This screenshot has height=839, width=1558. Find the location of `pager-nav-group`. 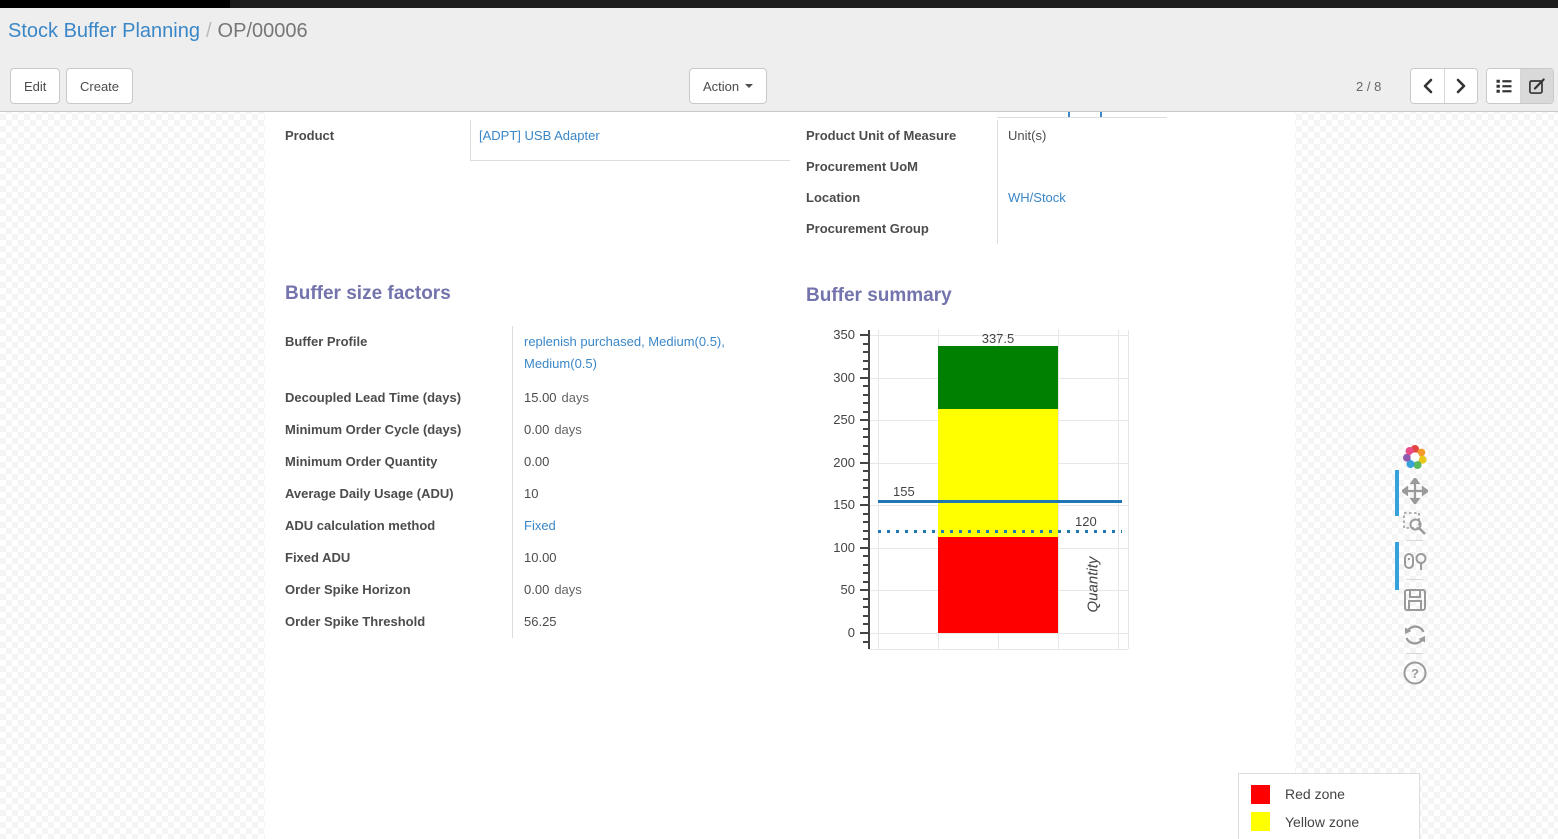

pager-nav-group is located at coordinates (1444, 86).